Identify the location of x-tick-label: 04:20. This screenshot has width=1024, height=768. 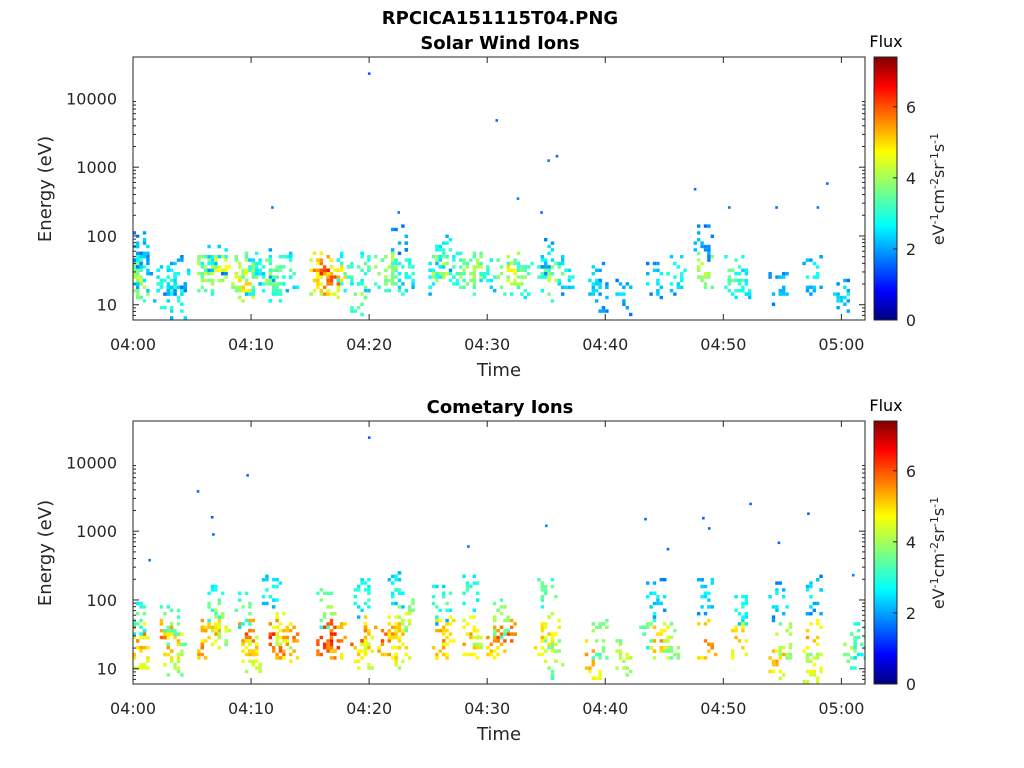
(369, 344).